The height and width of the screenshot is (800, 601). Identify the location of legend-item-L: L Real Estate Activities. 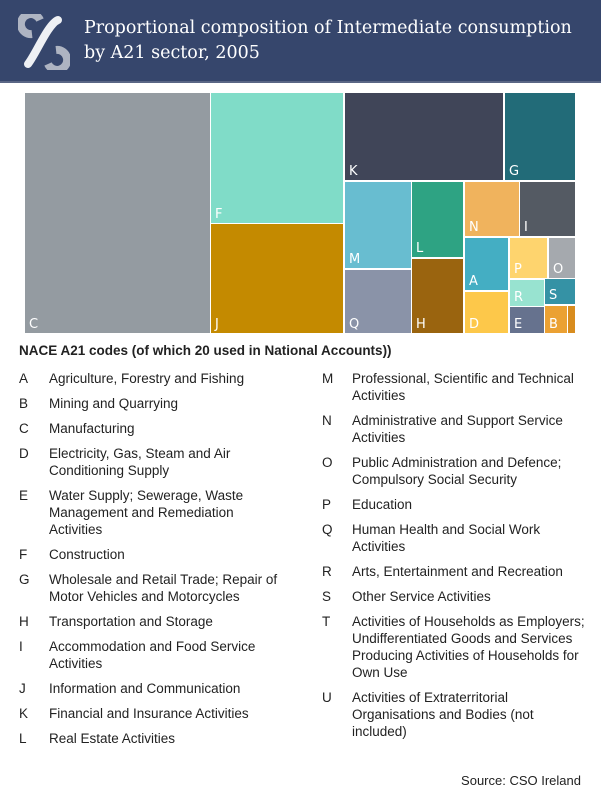
(154, 738).